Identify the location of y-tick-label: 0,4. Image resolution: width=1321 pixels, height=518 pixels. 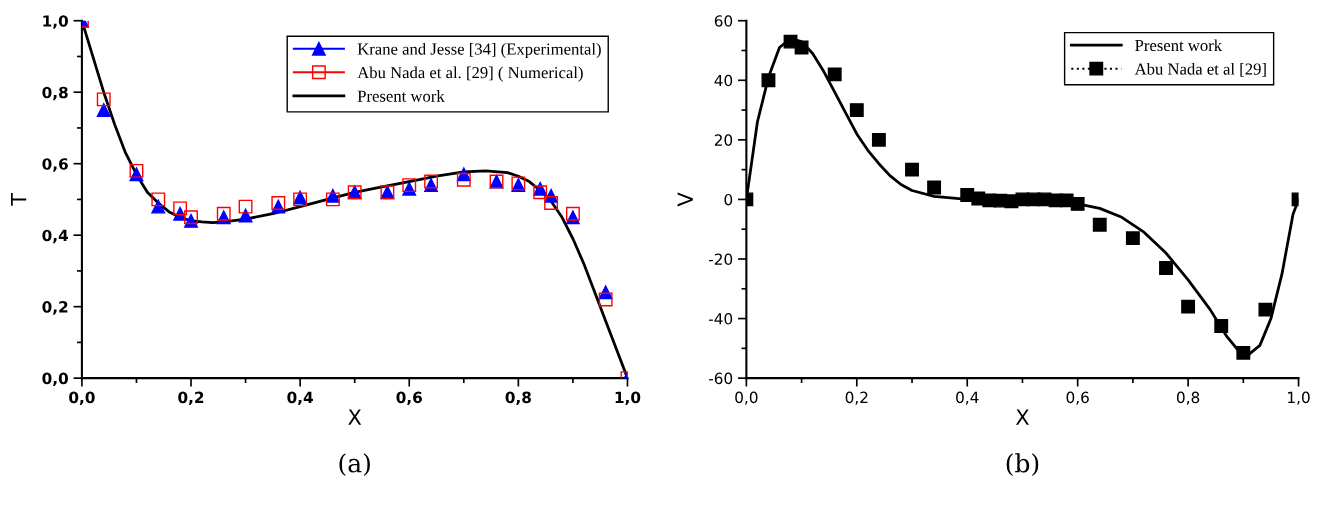
(55, 236).